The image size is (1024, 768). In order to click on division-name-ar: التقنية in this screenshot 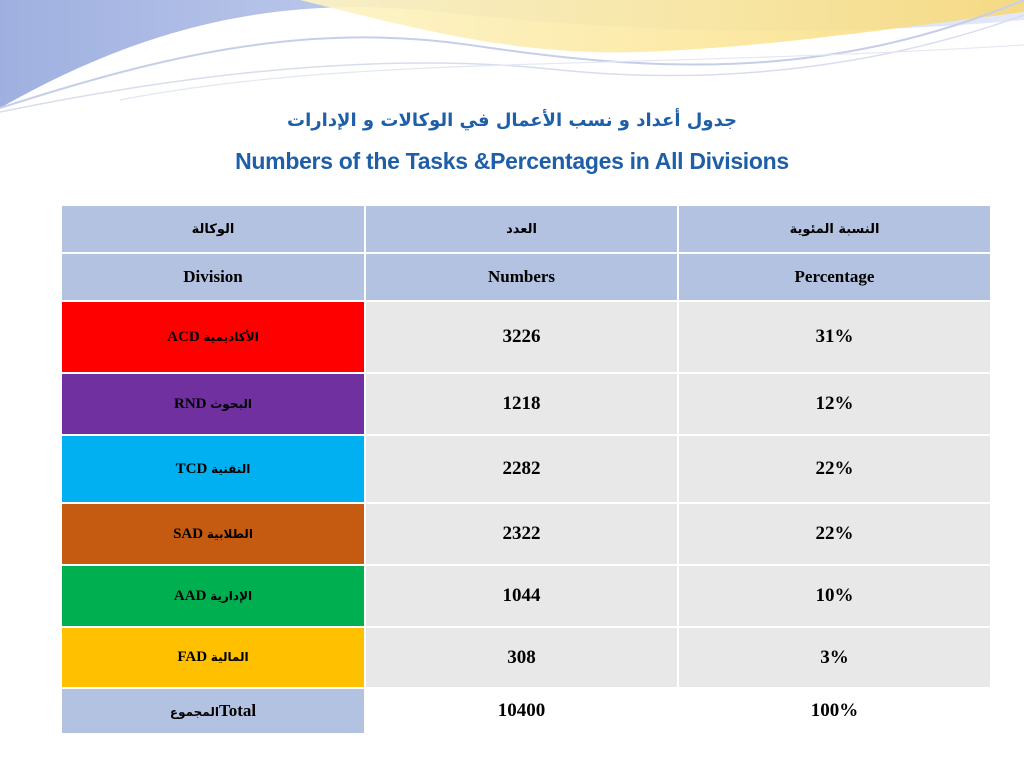, I will do `click(231, 468)`.